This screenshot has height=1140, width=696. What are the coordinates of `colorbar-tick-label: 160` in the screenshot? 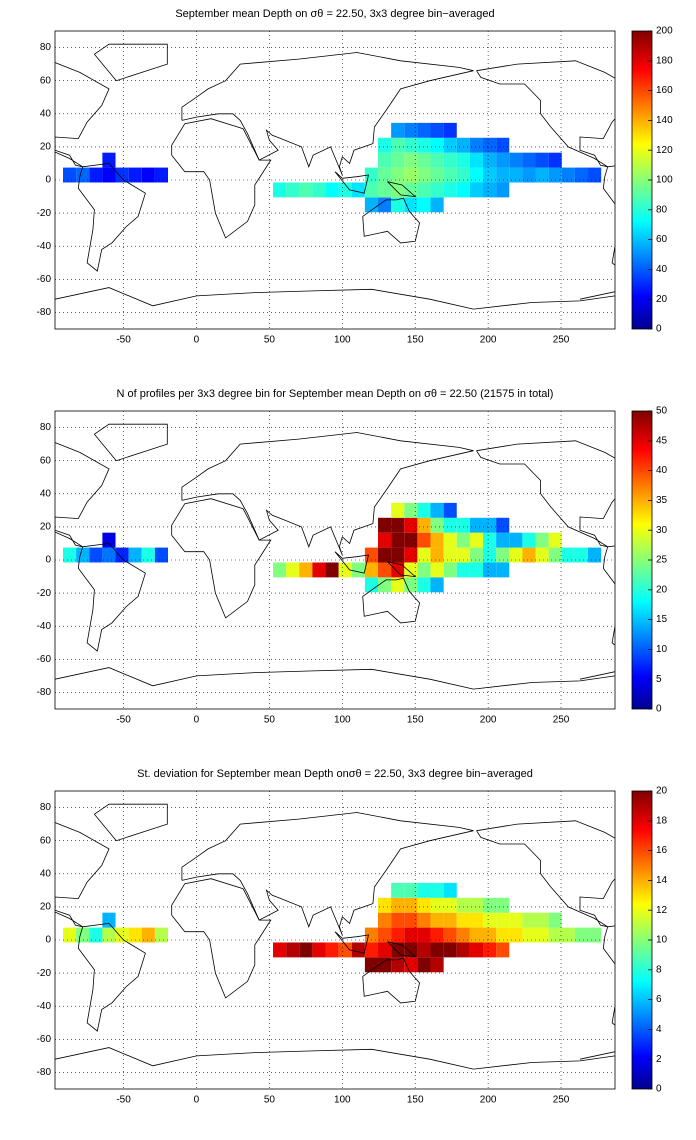 It's located at (664, 90).